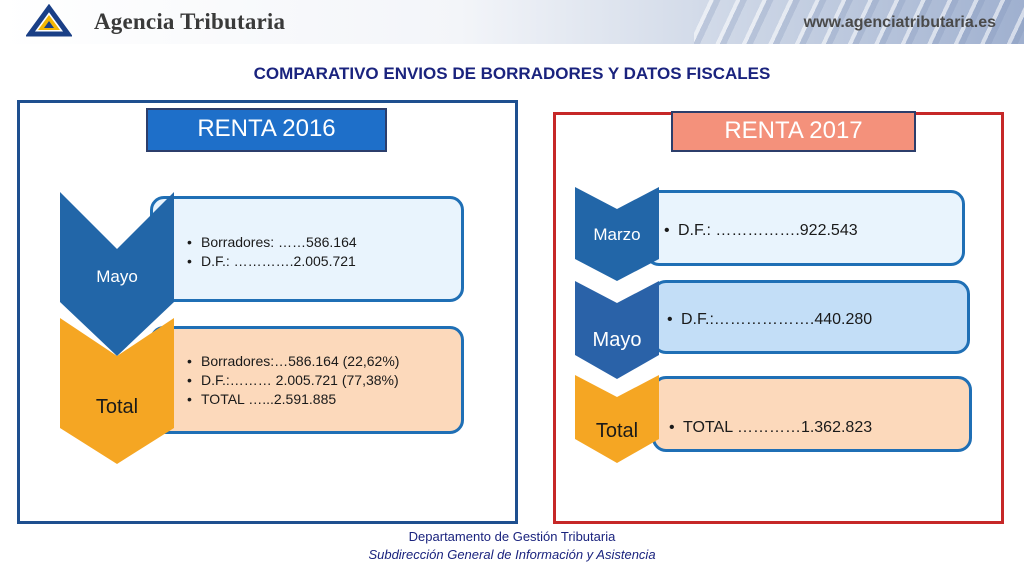 The width and height of the screenshot is (1024, 576). Describe the element at coordinates (793, 131) in the screenshot. I see `renta-2017-badge: RENTA 2017` at that location.